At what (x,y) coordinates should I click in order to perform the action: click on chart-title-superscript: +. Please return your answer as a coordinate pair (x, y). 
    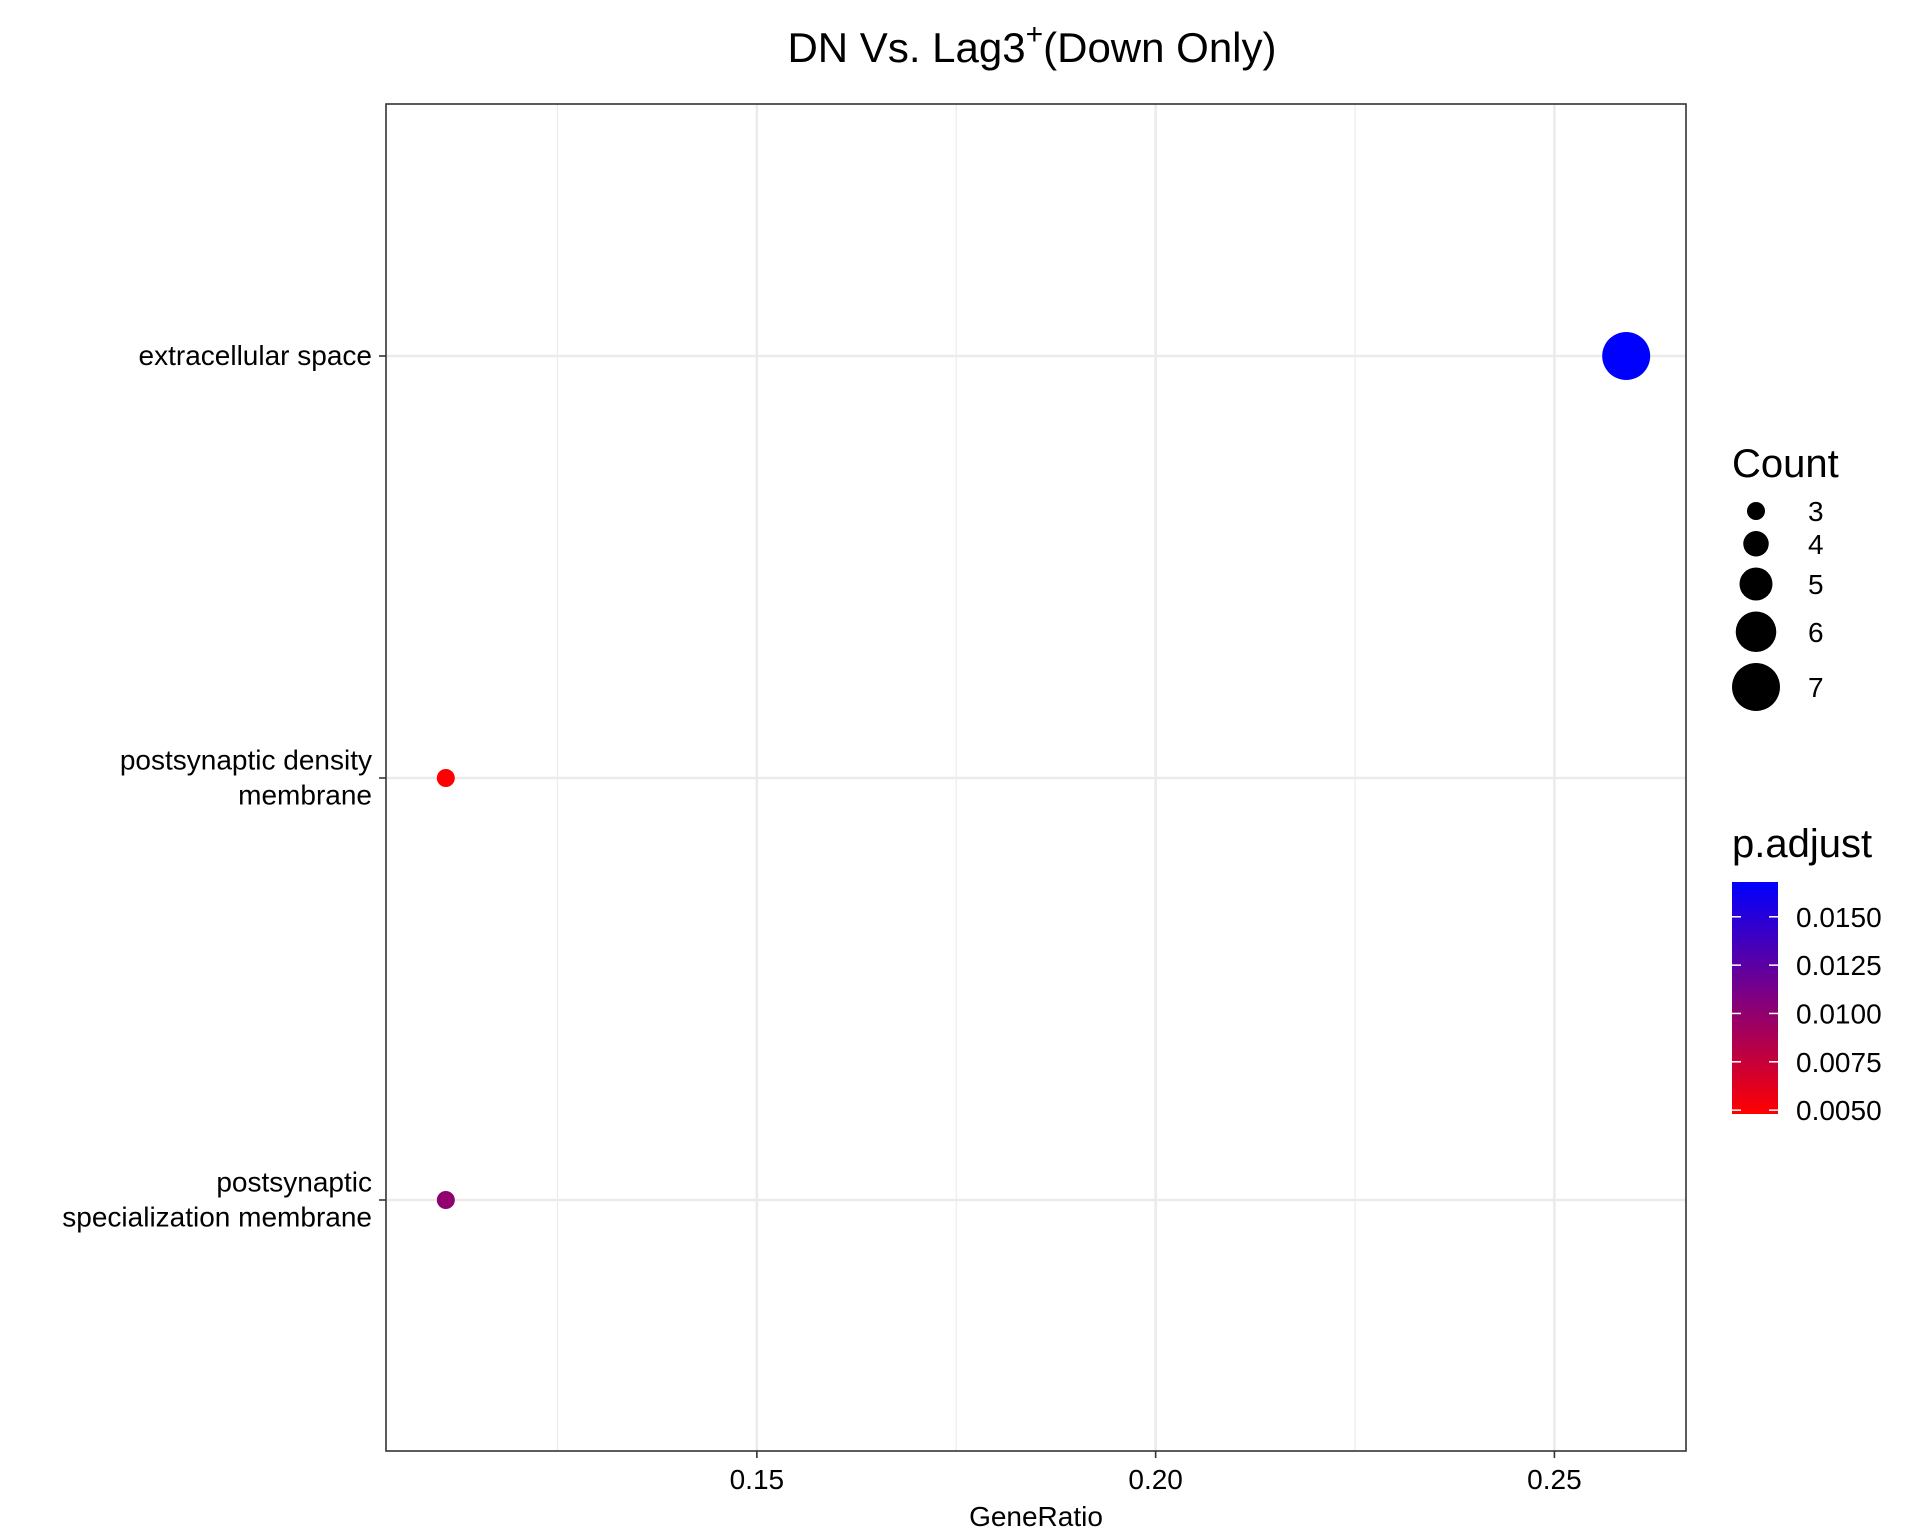
    Looking at the image, I should click on (1035, 34).